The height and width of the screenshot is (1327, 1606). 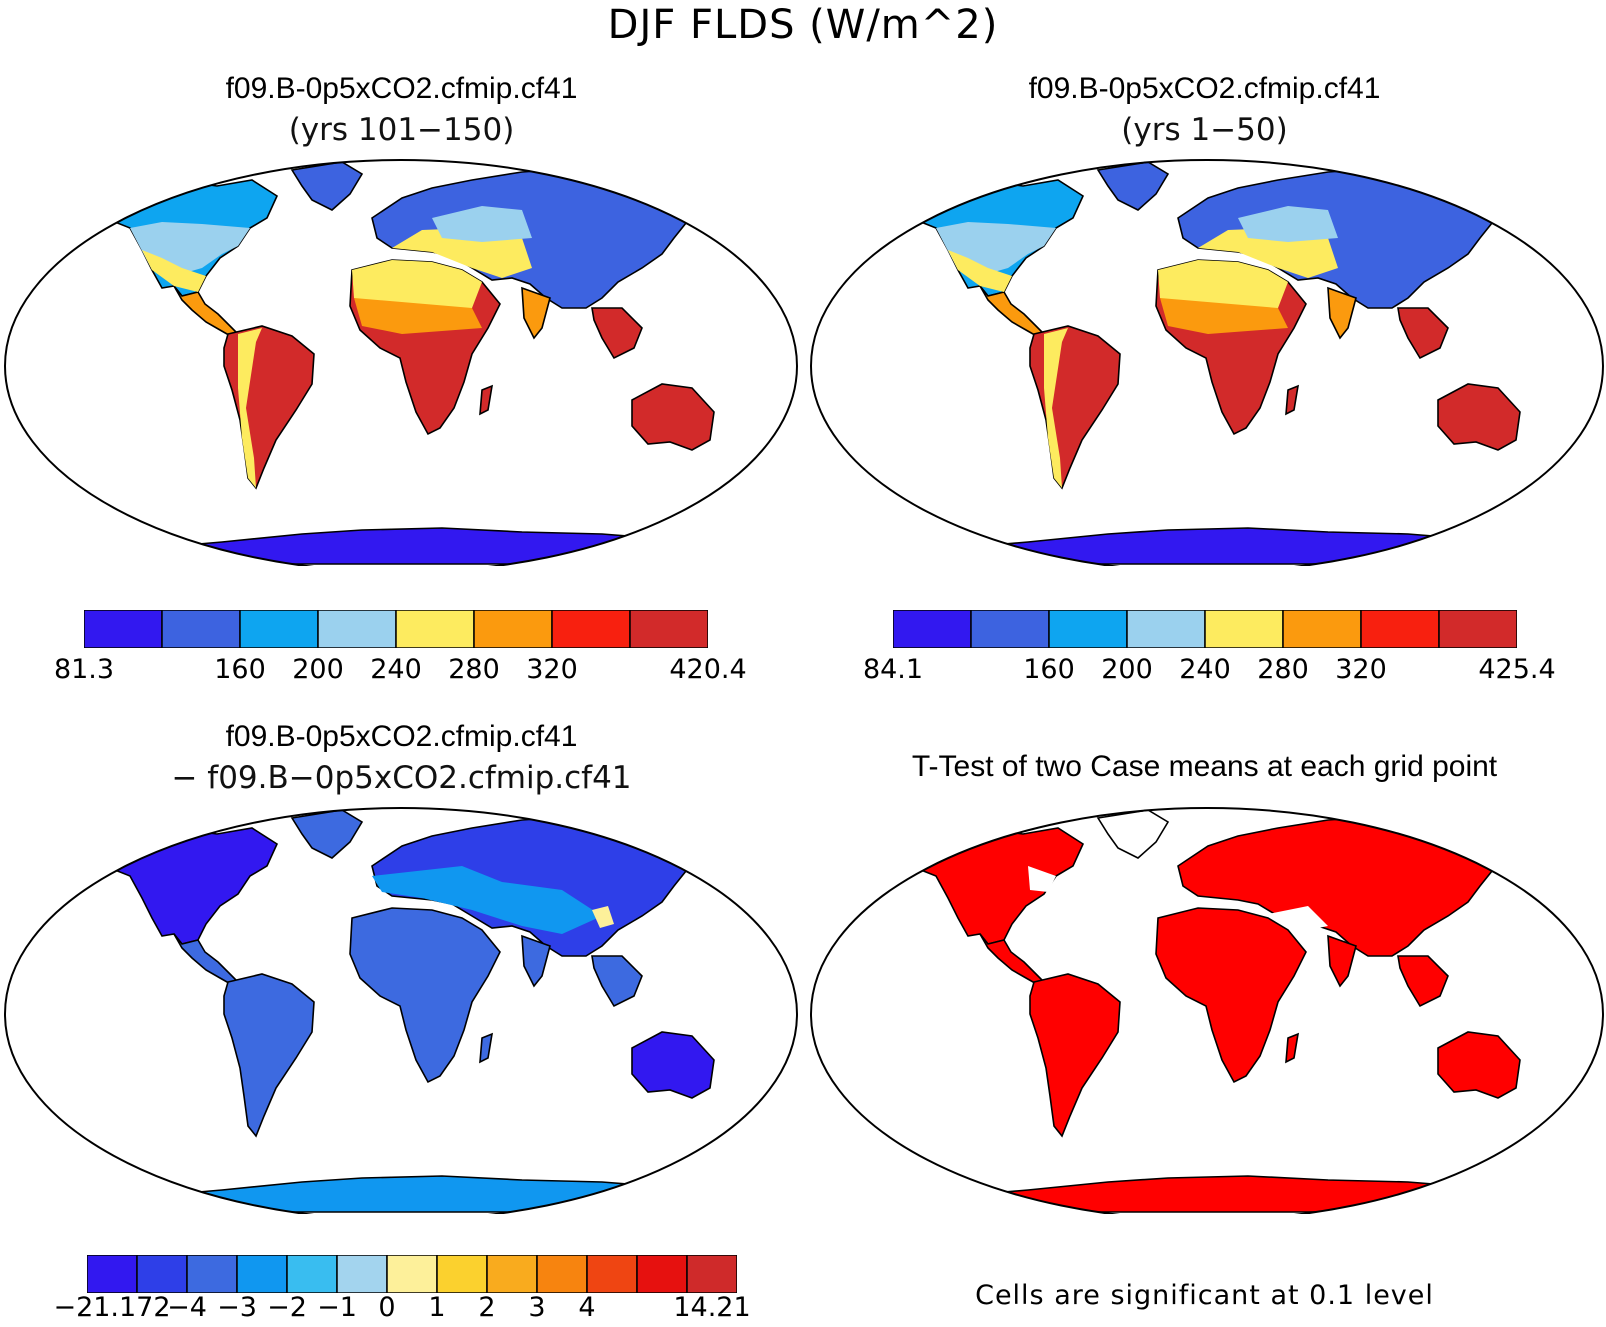 I want to click on colorbar-label: −4, so click(x=187, y=1307).